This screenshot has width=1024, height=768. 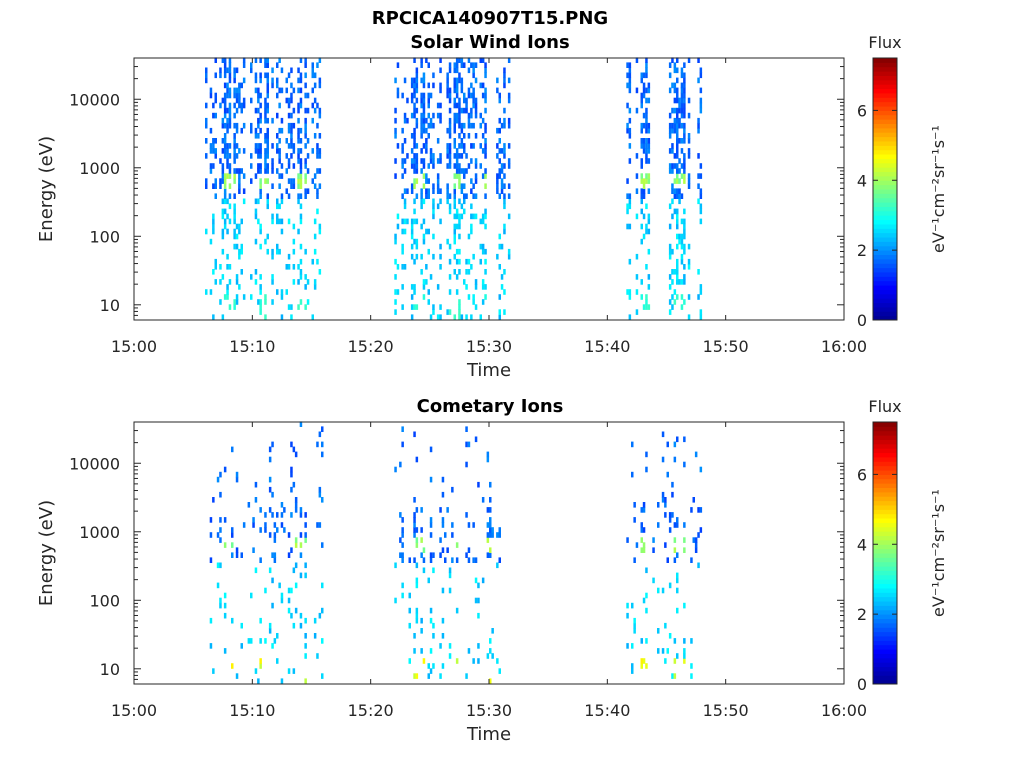 What do you see at coordinates (885, 553) in the screenshot?
I see `colorbar-frame` at bounding box center [885, 553].